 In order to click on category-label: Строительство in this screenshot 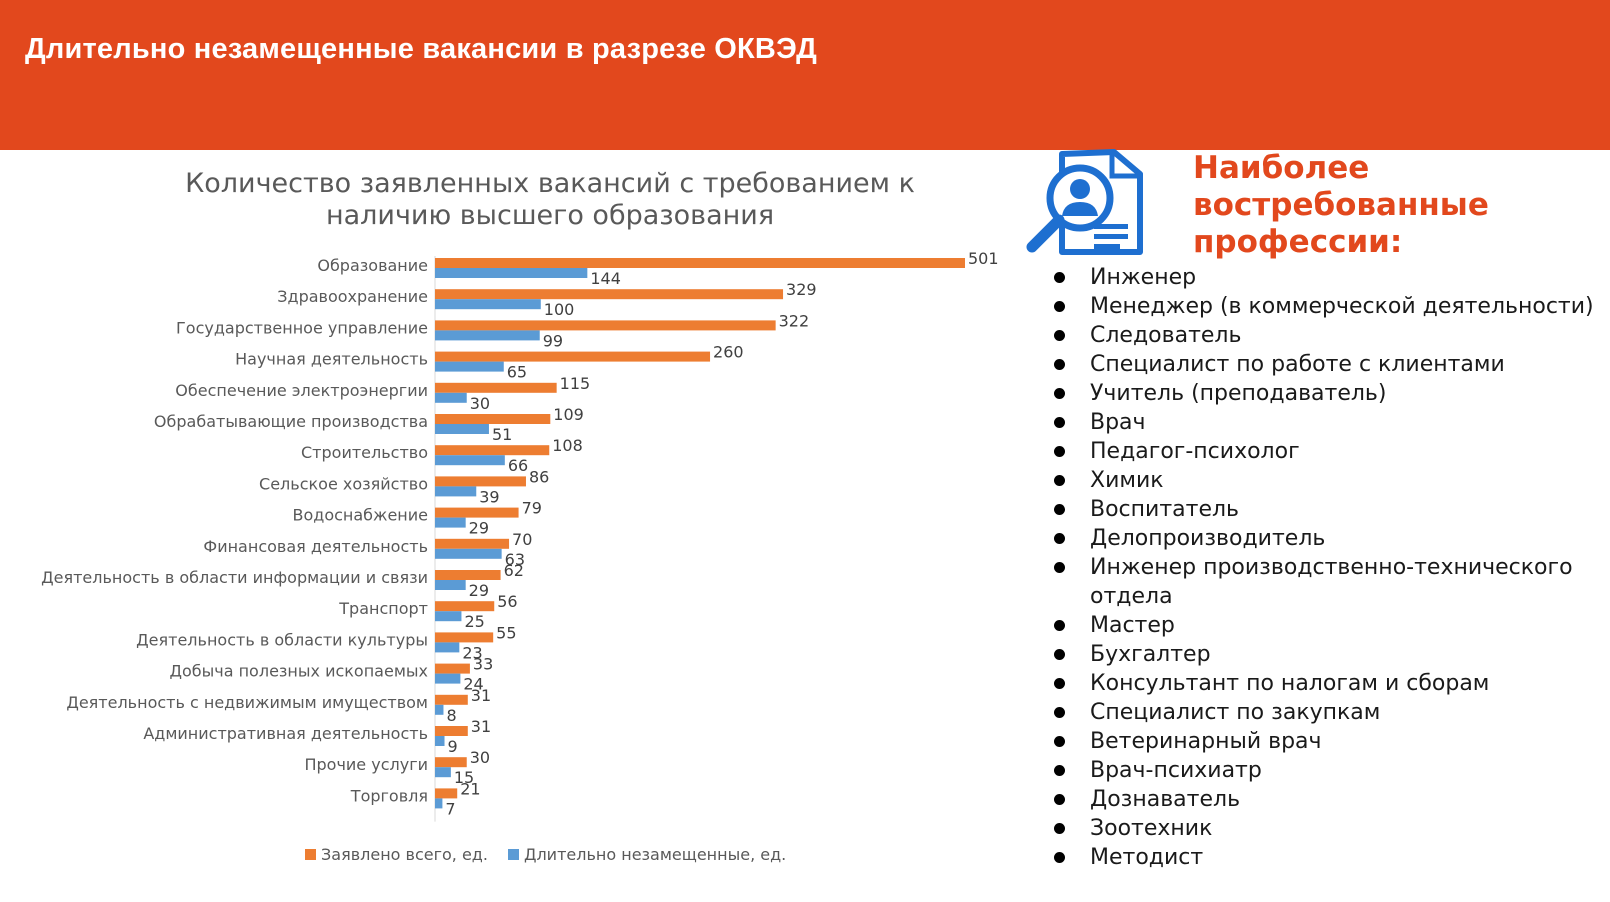, I will do `click(364, 452)`.